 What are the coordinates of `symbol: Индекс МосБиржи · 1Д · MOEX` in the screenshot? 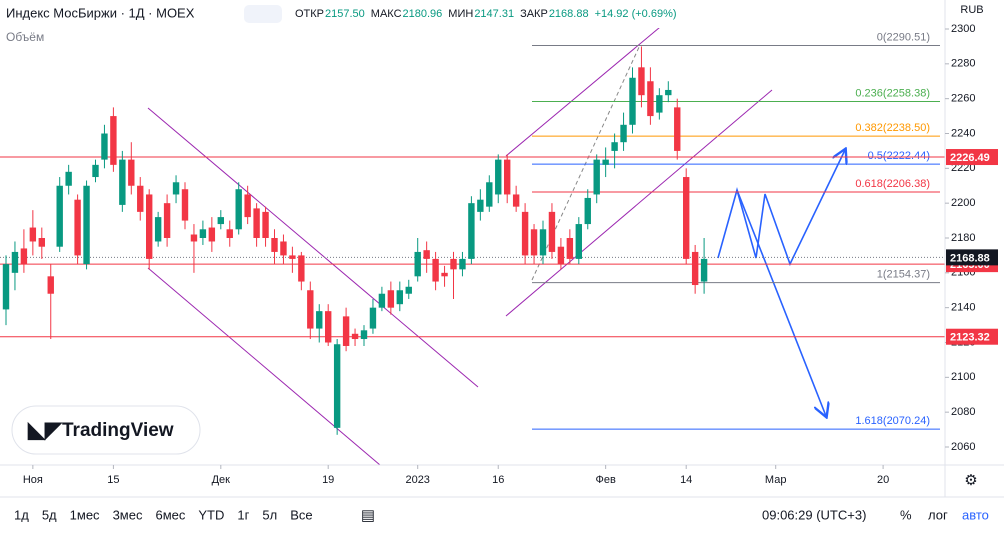 It's located at (100, 12).